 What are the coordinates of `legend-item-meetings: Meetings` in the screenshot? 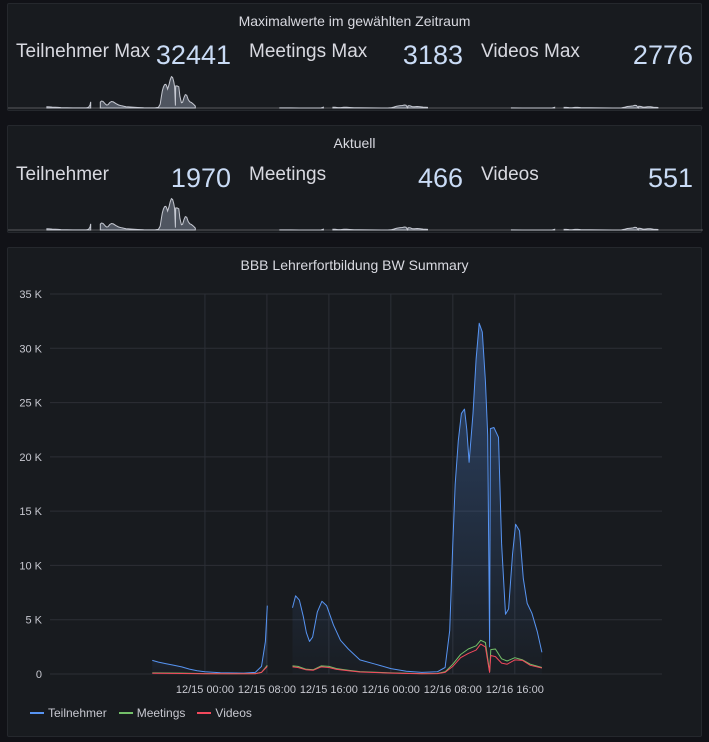 It's located at (152, 713).